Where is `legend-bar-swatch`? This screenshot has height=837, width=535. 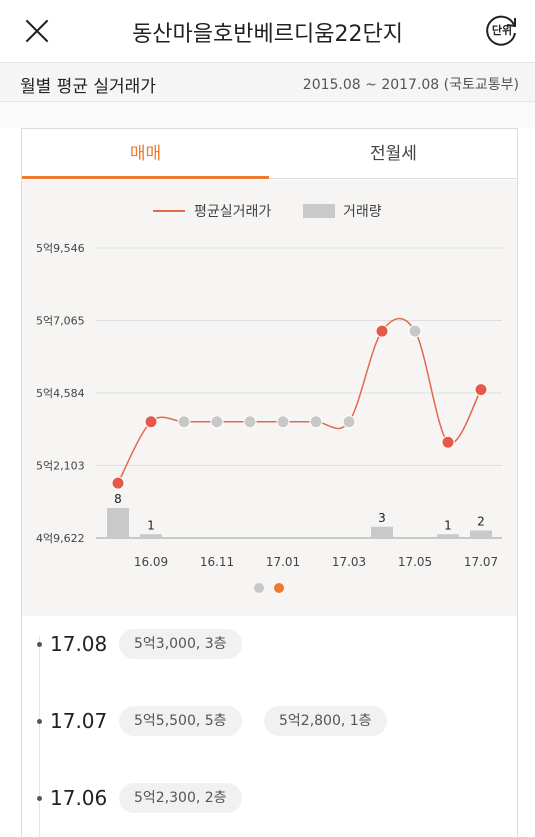 legend-bar-swatch is located at coordinates (319, 211).